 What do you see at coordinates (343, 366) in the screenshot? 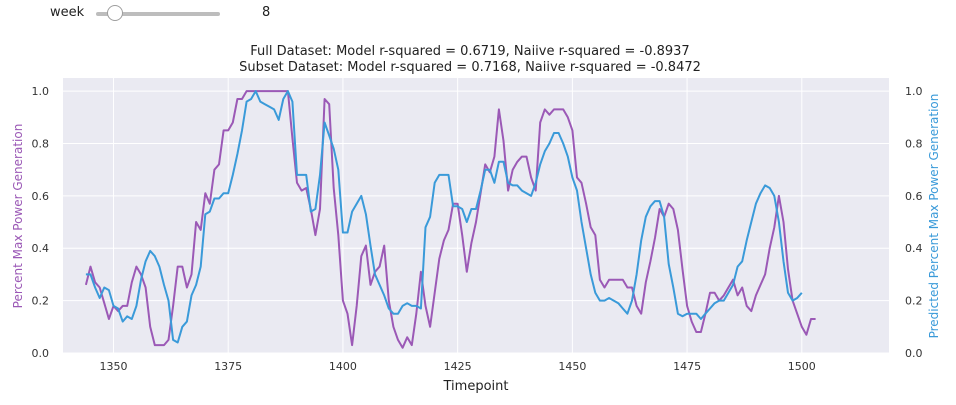
I see `x-tick-label: 1400` at bounding box center [343, 366].